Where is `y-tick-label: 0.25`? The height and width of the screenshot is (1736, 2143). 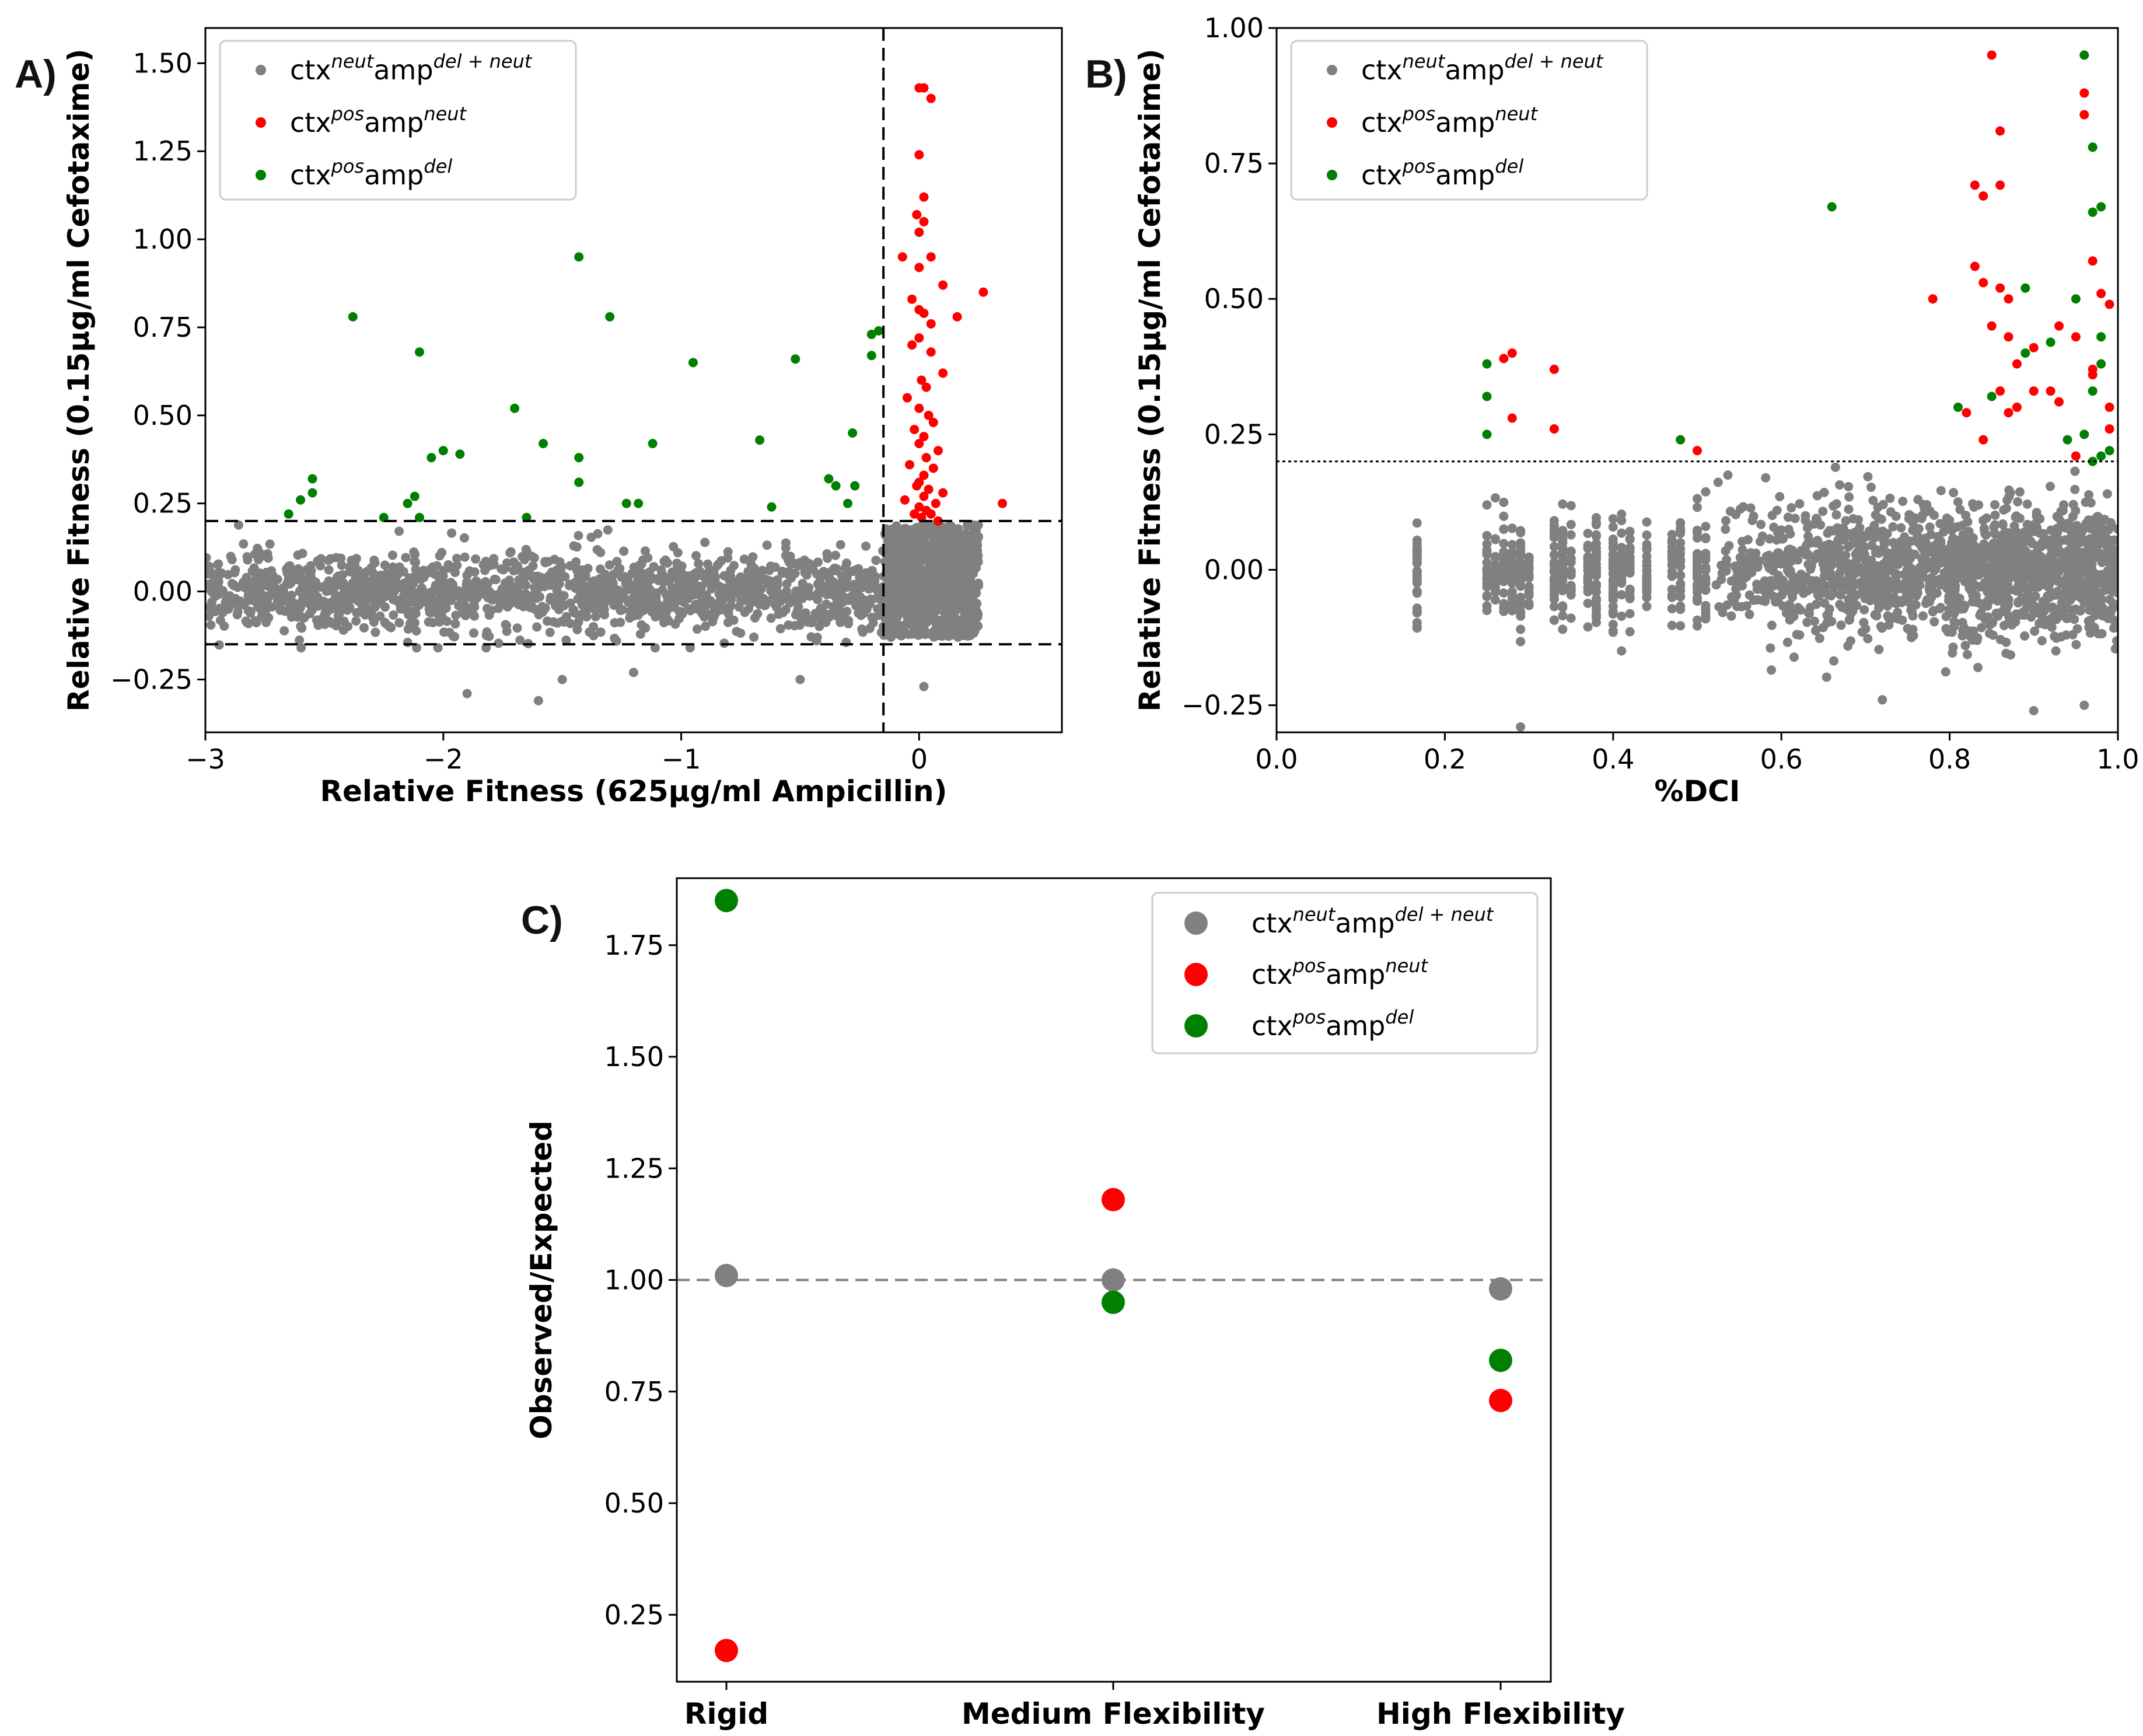
y-tick-label: 0.25 is located at coordinates (634, 1614).